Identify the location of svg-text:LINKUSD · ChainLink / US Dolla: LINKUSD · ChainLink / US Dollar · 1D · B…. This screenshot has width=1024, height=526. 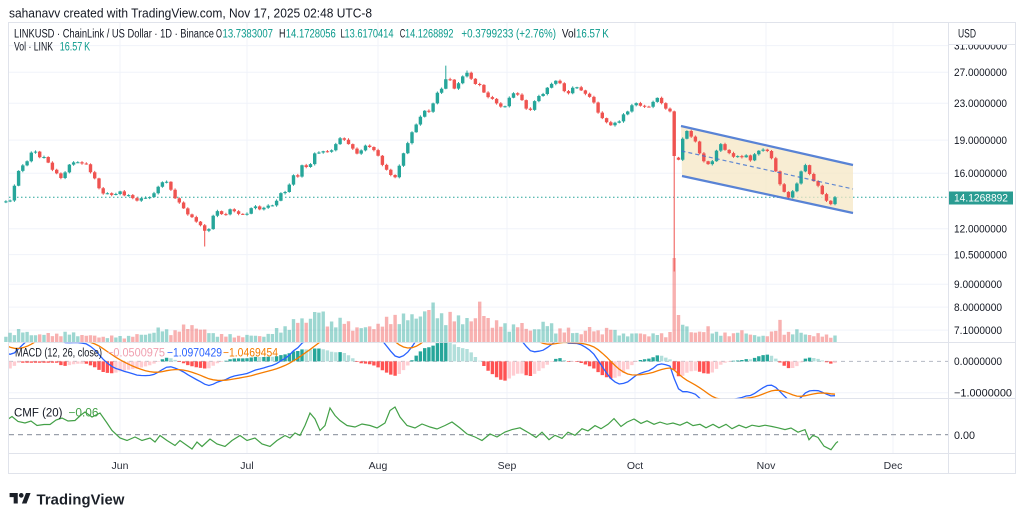
(114, 34).